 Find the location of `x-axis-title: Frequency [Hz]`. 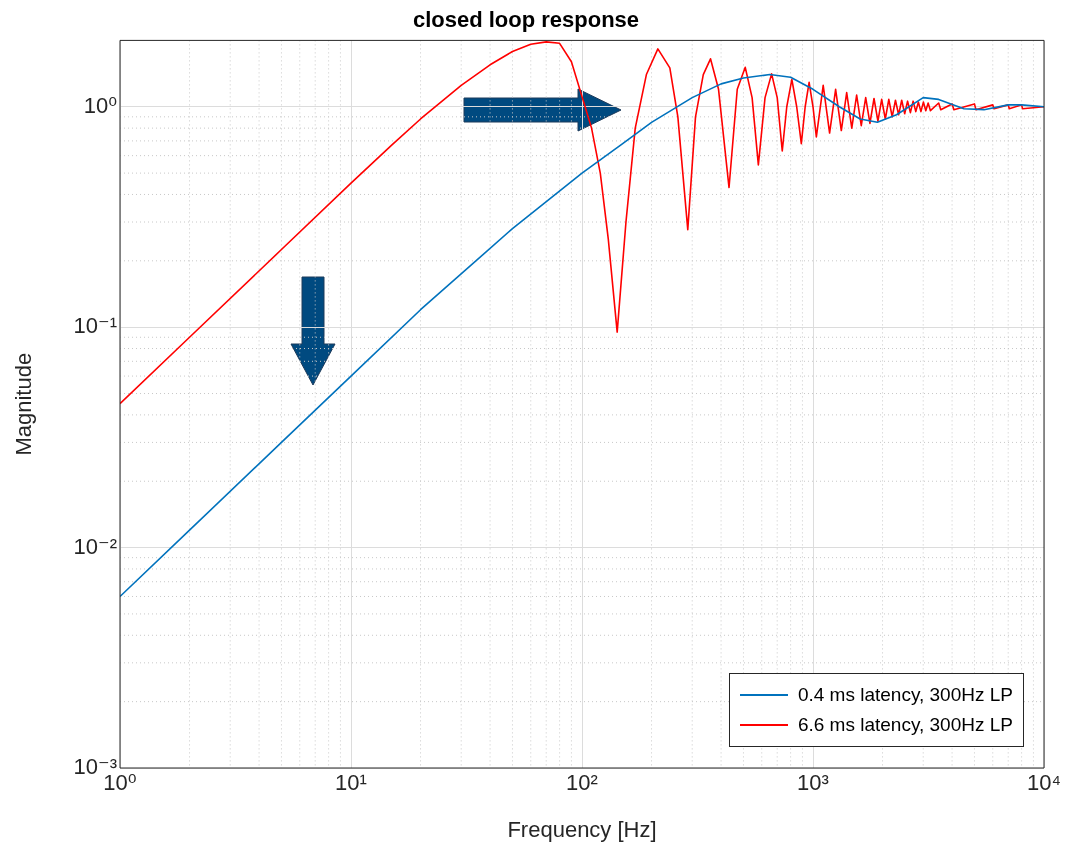

x-axis-title: Frequency [Hz] is located at coordinates (582, 829).